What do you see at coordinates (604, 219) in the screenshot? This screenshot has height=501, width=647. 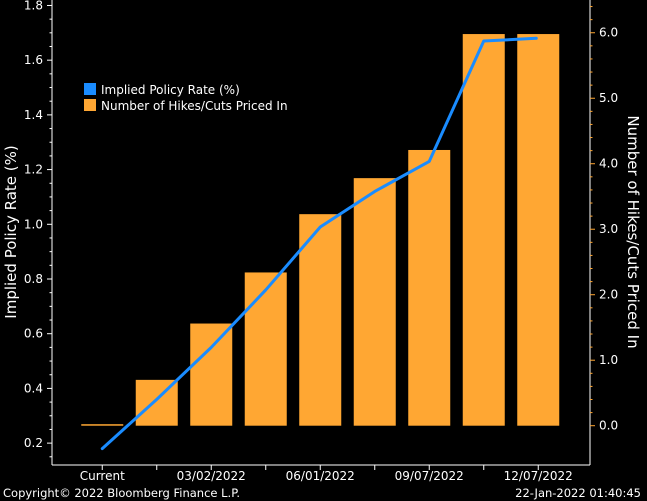 I see `right-ticks: 0.0 1.0 2.0 3.0 4.0 5.0 6.0` at bounding box center [604, 219].